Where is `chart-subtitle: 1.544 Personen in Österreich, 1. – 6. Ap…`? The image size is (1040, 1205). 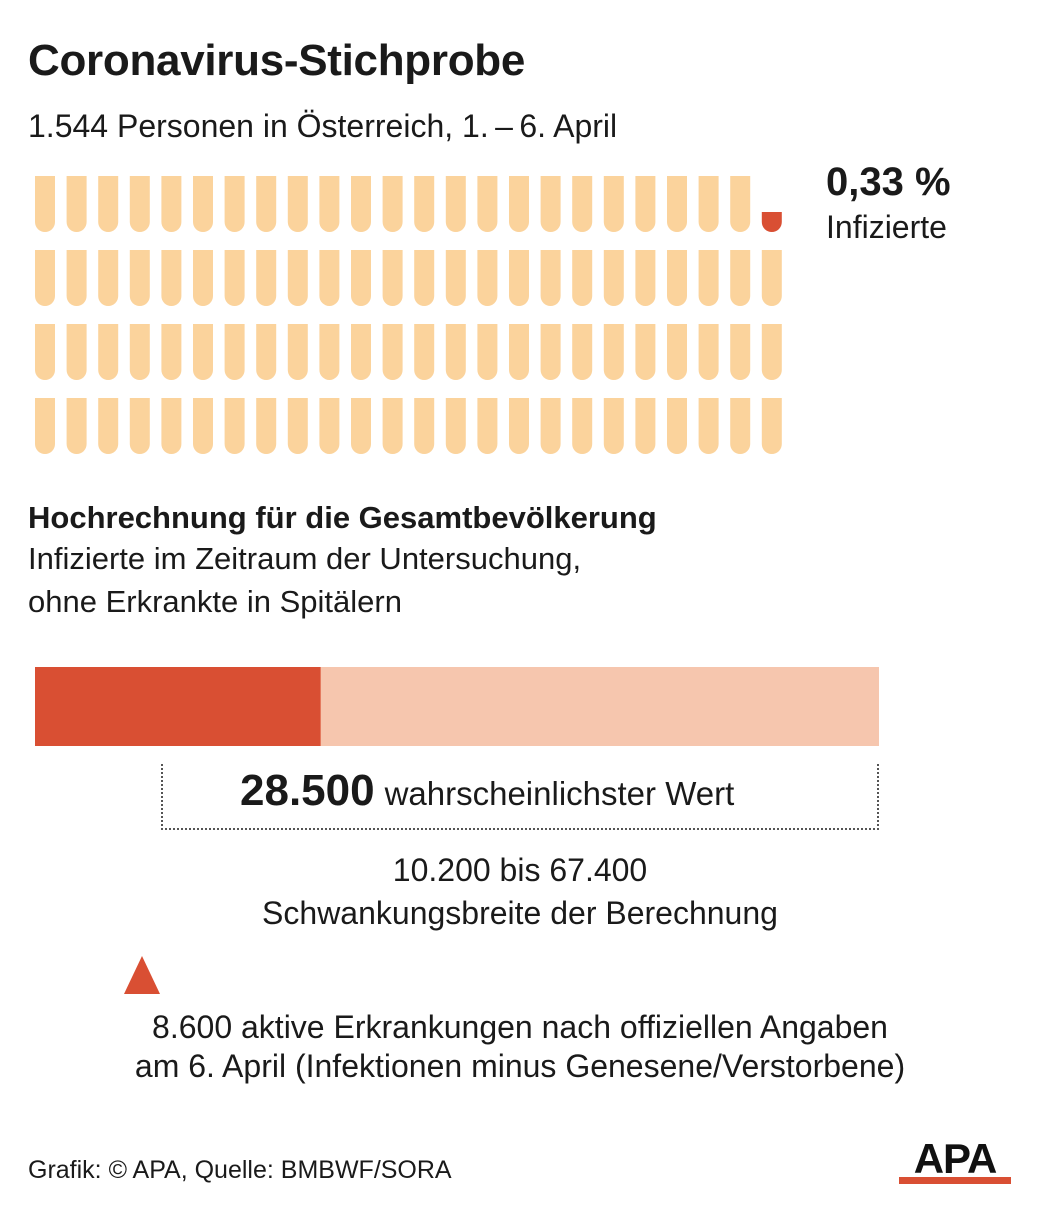
chart-subtitle: 1.544 Personen in Österreich, 1. – 6. Ap… is located at coordinates (323, 126).